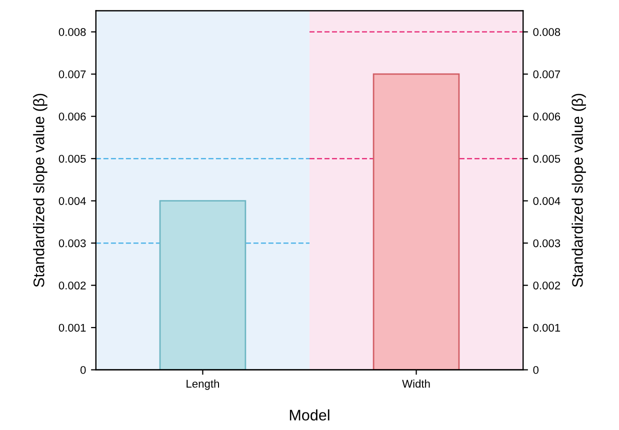  What do you see at coordinates (72, 328) in the screenshot?
I see `y-tick-label: 0.001` at bounding box center [72, 328].